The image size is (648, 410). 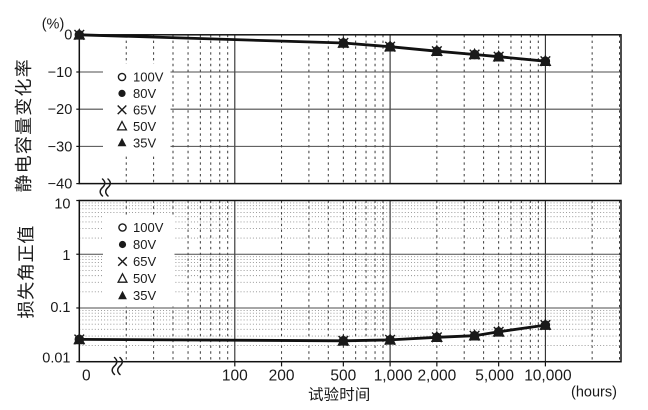 I want to click on y-axis-title-top, so click(x=23, y=126).